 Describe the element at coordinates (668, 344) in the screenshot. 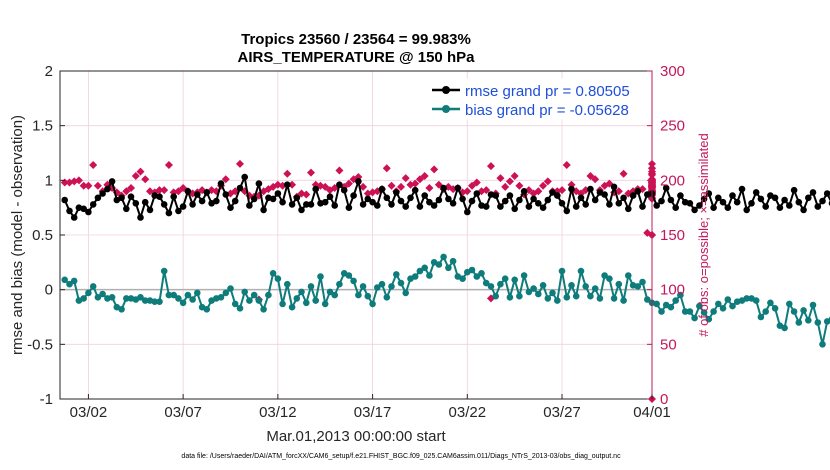

I see `y2-tick-label: 50` at that location.